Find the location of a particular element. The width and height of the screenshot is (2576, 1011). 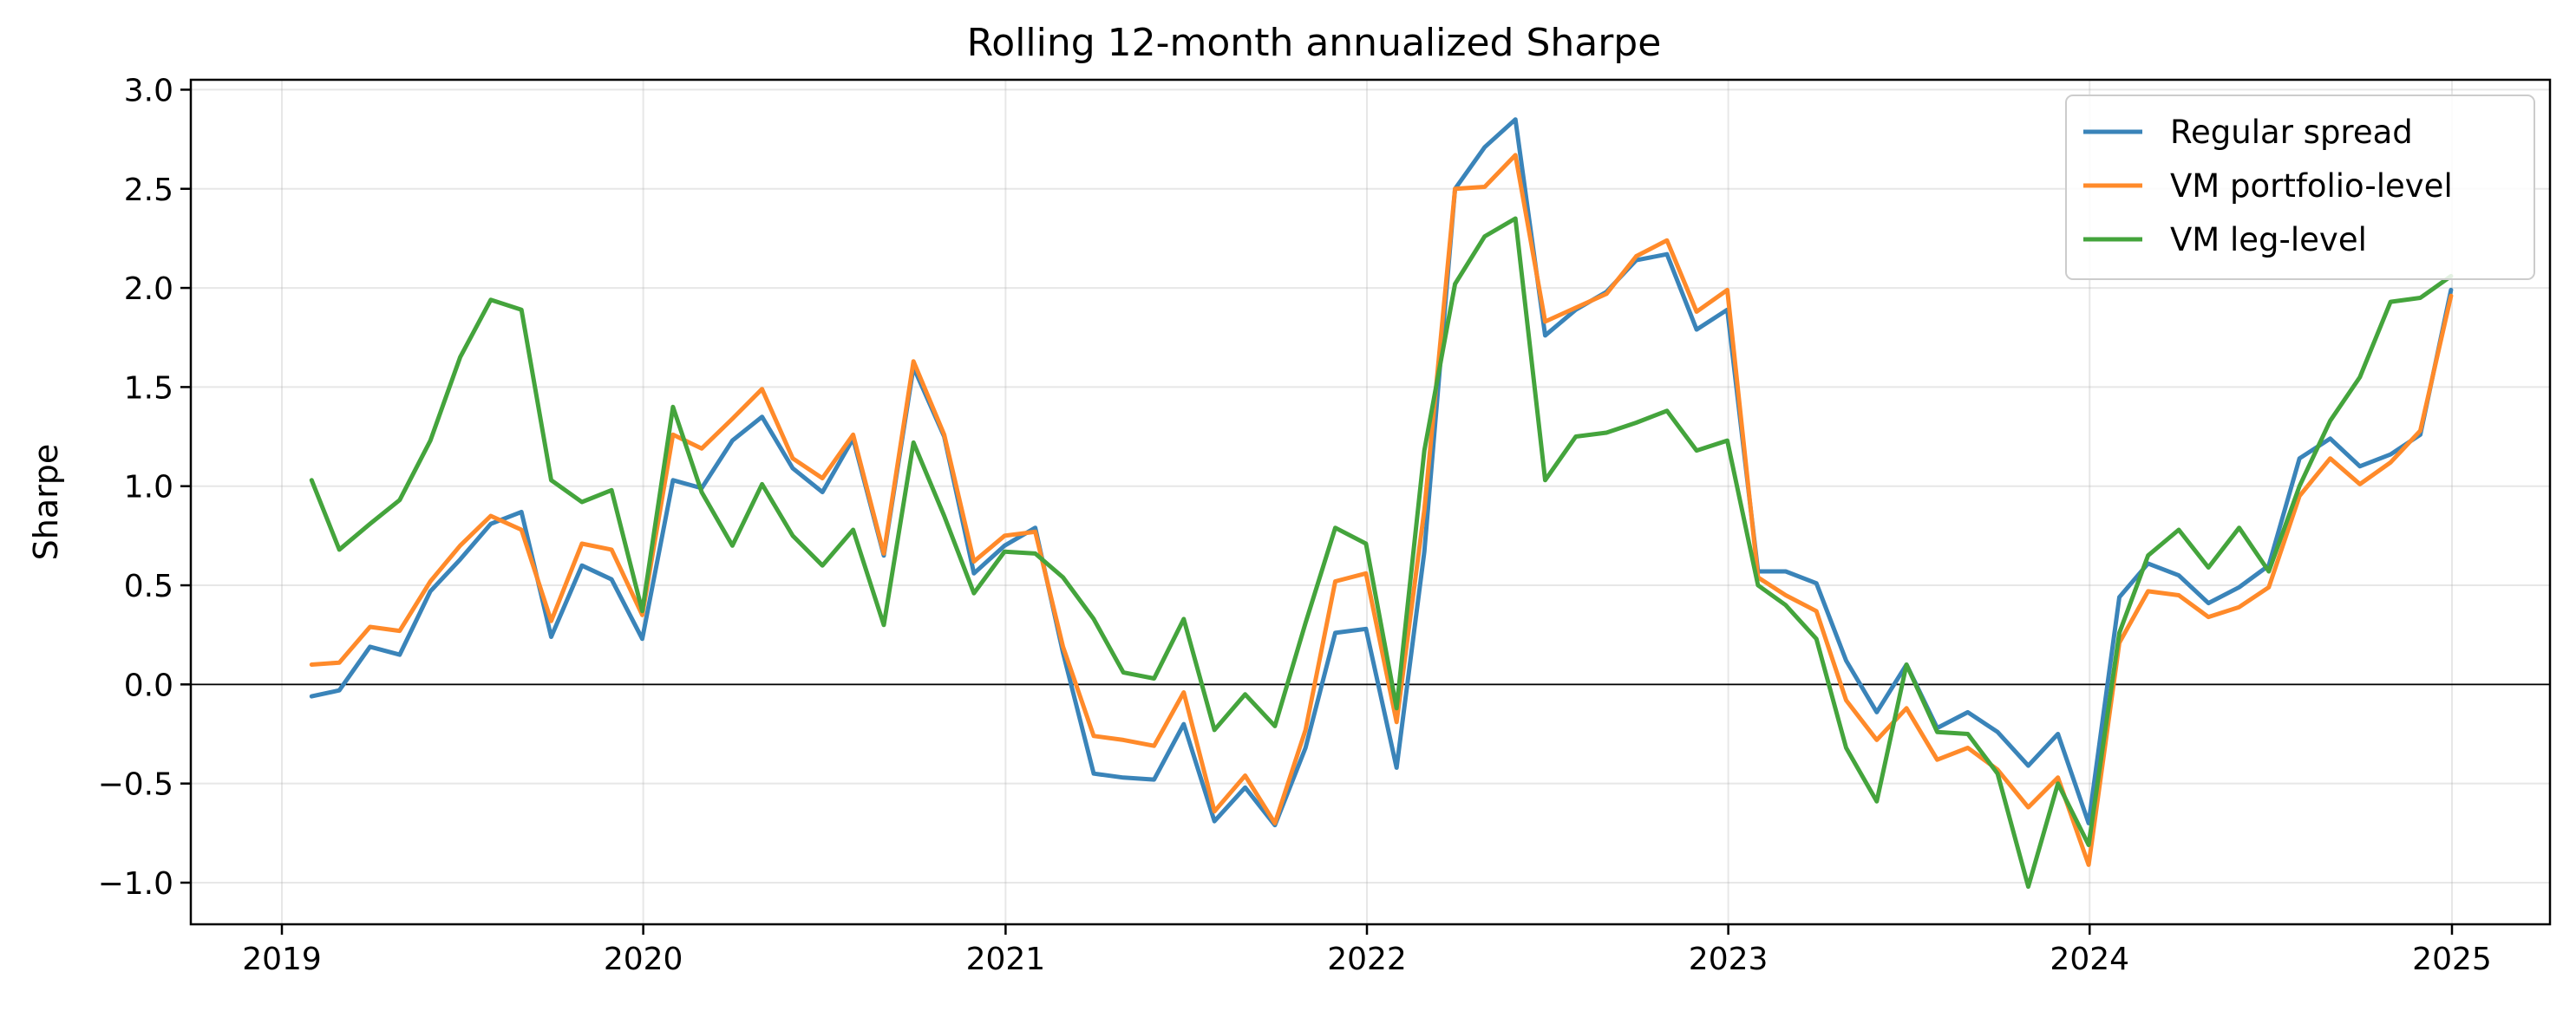

x-tick-label: 2024 is located at coordinates (2089, 959).